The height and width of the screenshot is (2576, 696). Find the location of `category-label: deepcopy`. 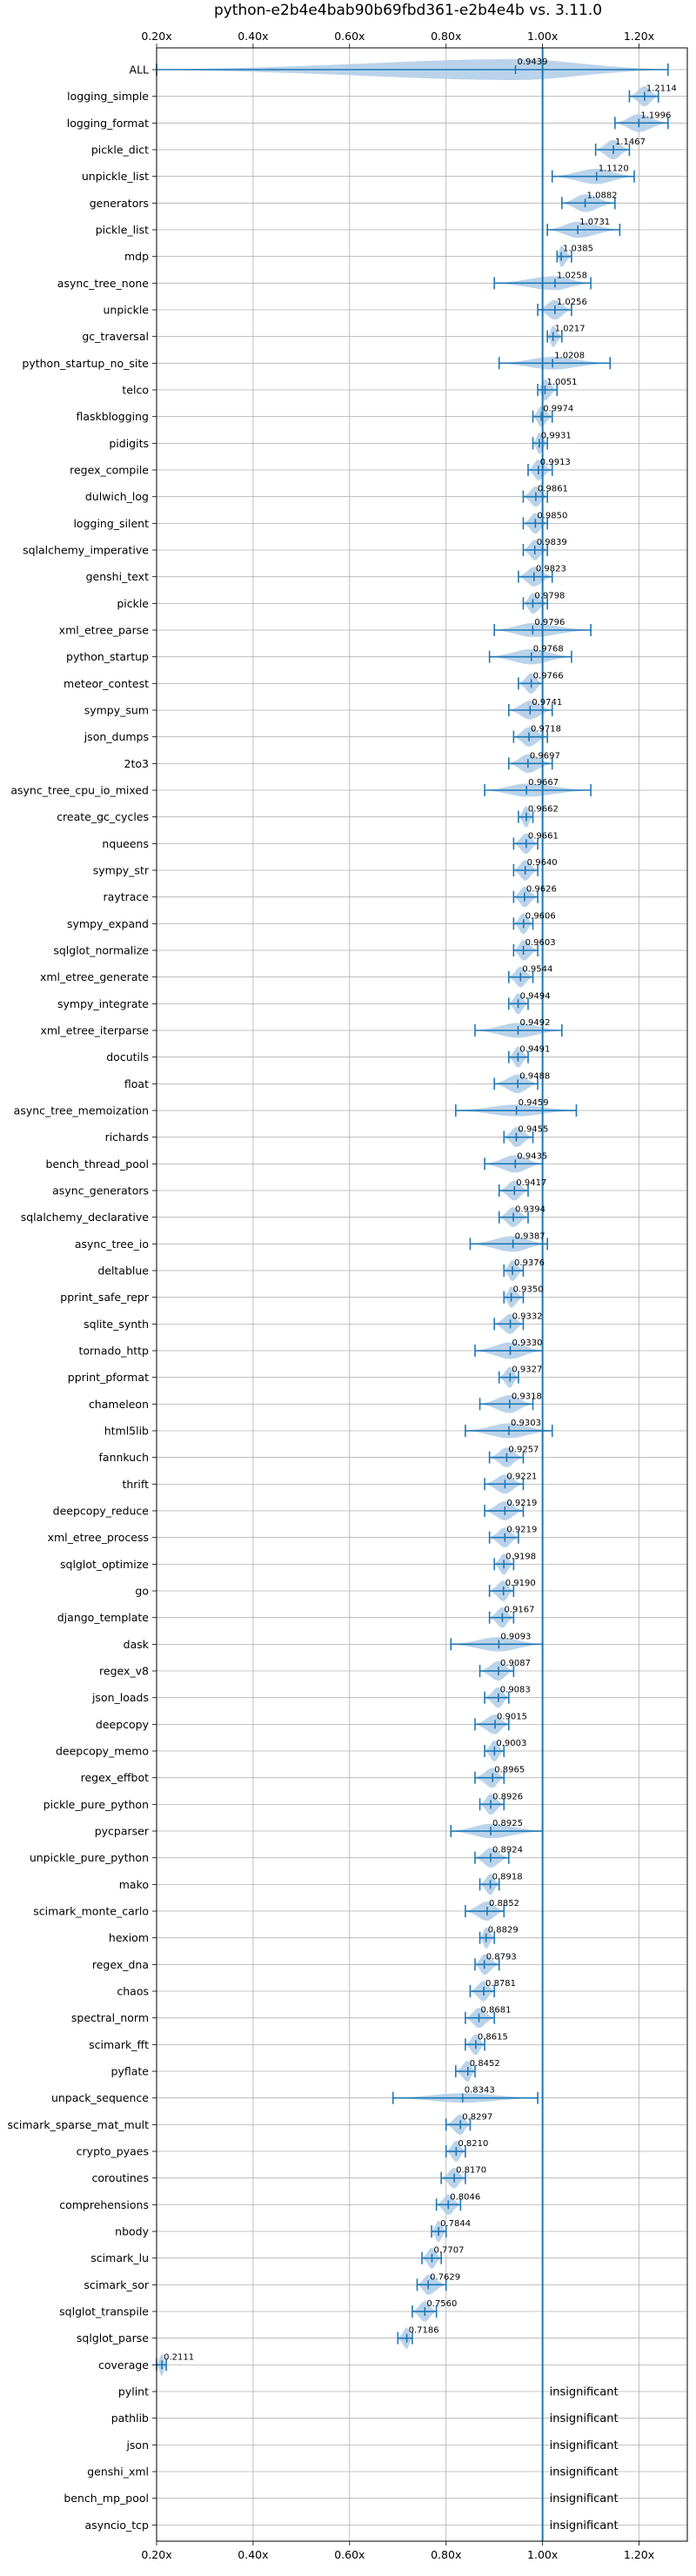

category-label: deepcopy is located at coordinates (123, 1724).